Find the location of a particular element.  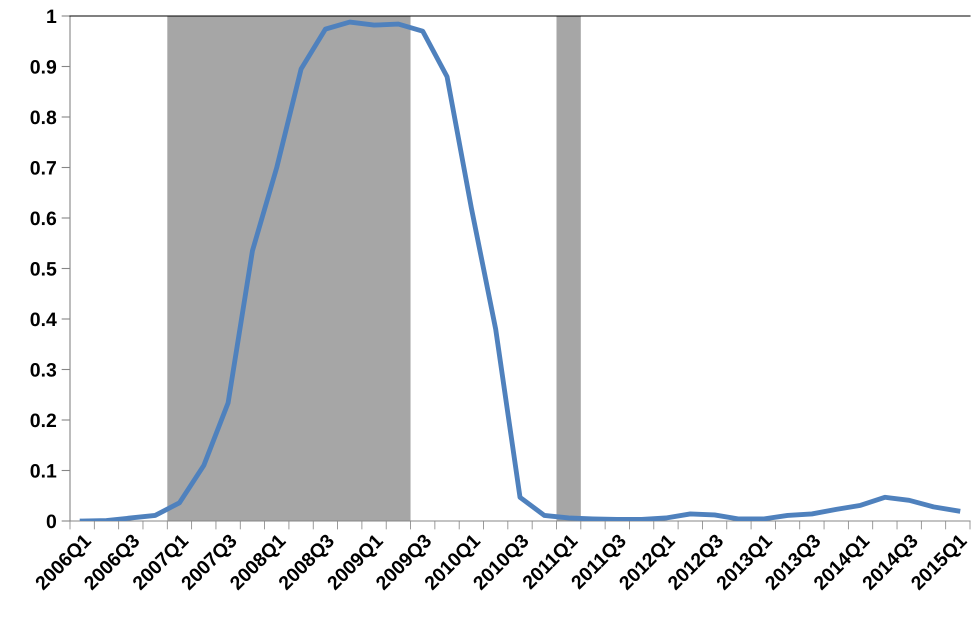

y-tick-label: 0.8 is located at coordinates (43, 117).